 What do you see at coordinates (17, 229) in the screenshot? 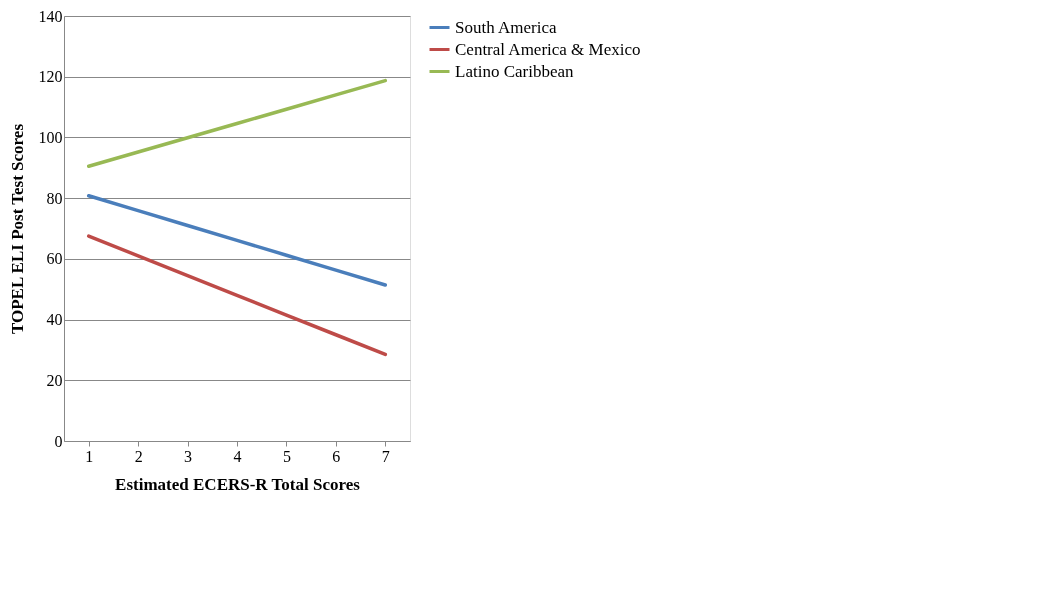
I see `y-axis-title: TOPEL ELI Post Test Scores` at bounding box center [17, 229].